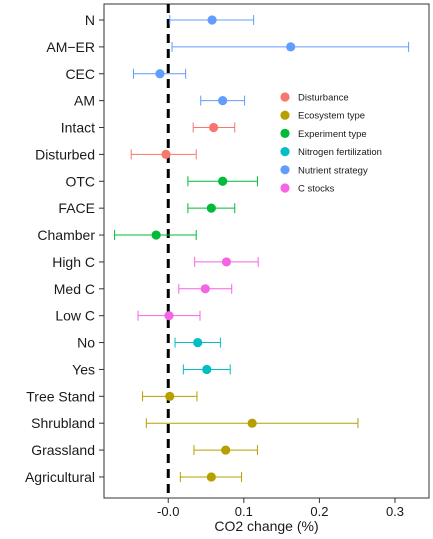 This screenshot has width=433, height=539. I want to click on y-tick-label: Yes, so click(83, 369).